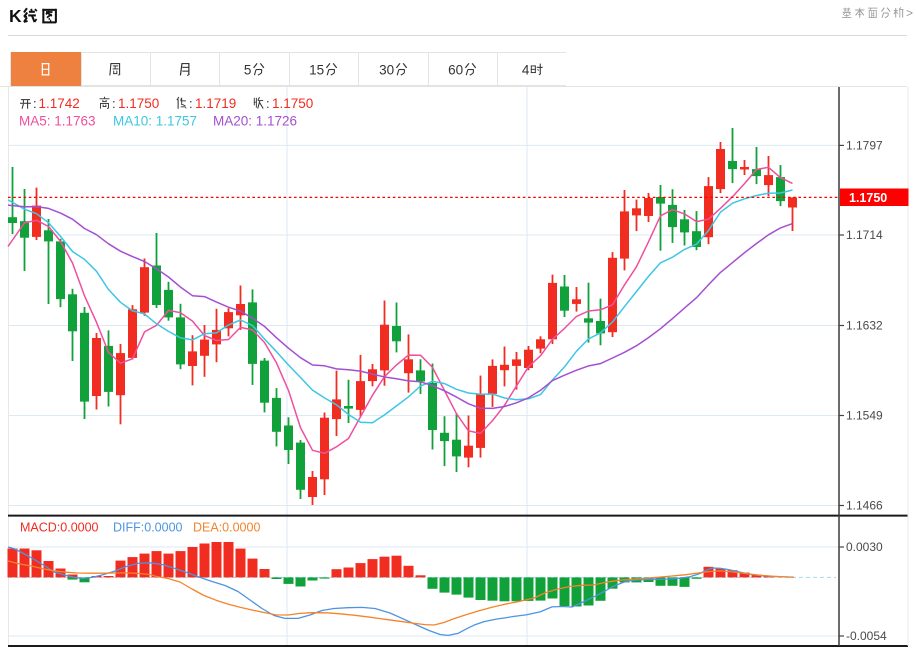 The height and width of the screenshot is (649, 916). I want to click on svg-text: 1.1632, so click(864, 326).